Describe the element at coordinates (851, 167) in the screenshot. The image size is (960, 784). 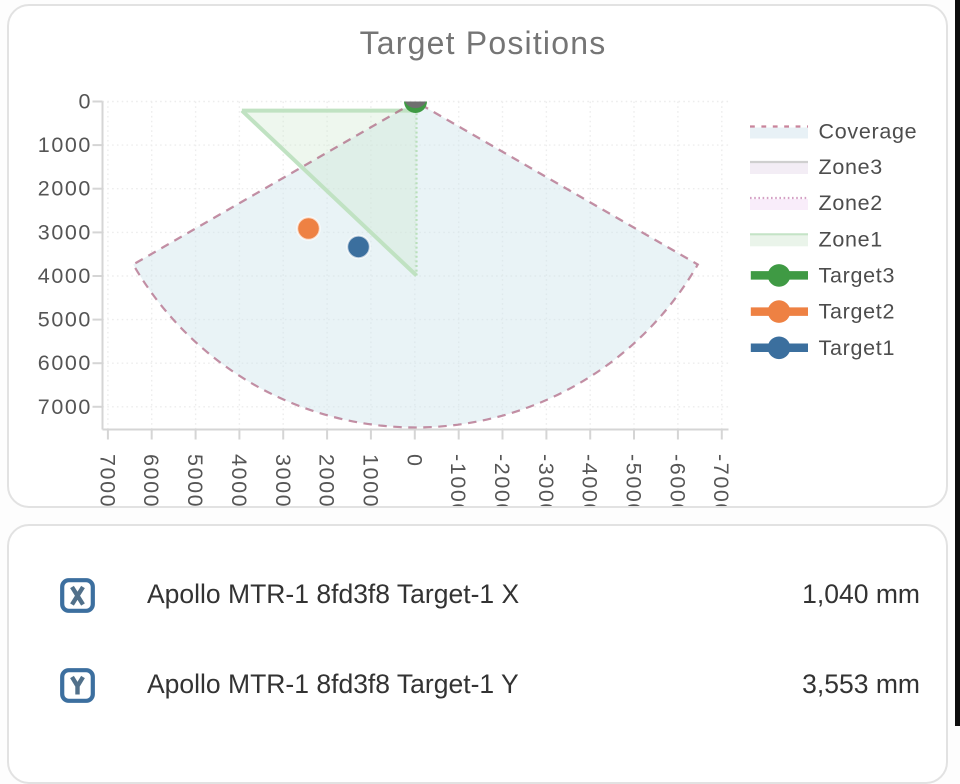
I see `svg-text: Zone3` at that location.